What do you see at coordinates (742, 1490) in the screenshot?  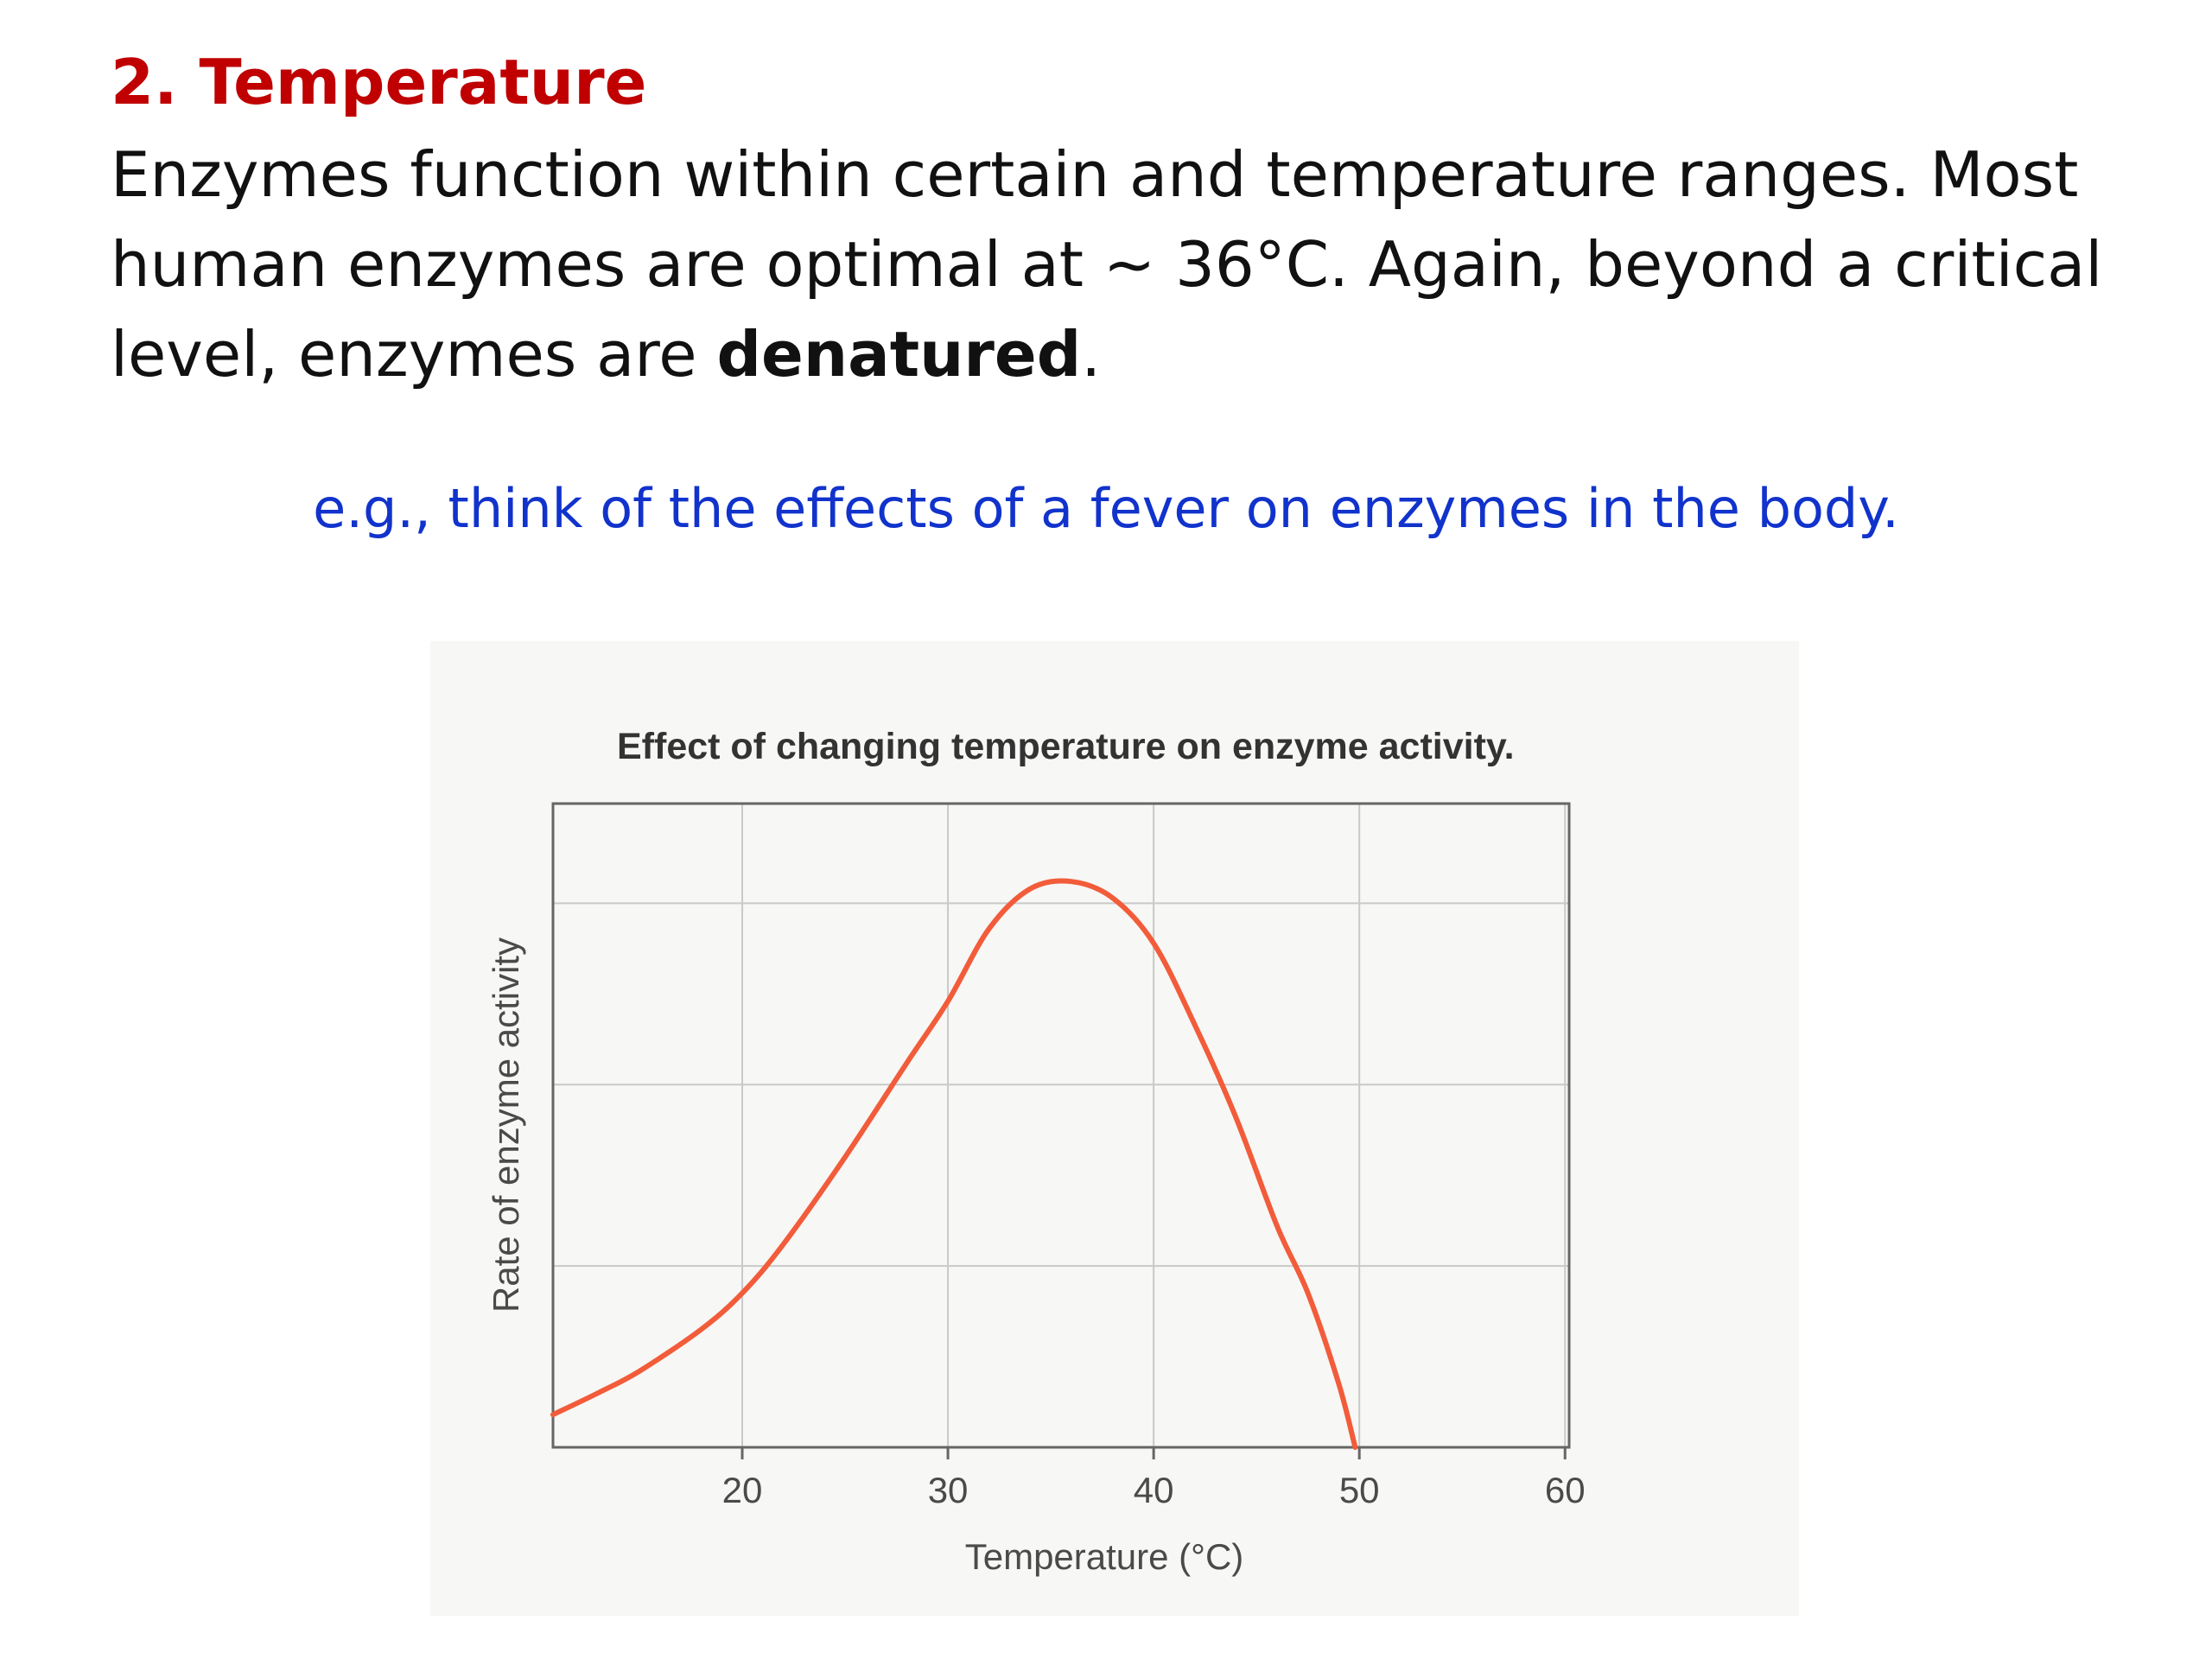 I see `x-tick-label: 20` at bounding box center [742, 1490].